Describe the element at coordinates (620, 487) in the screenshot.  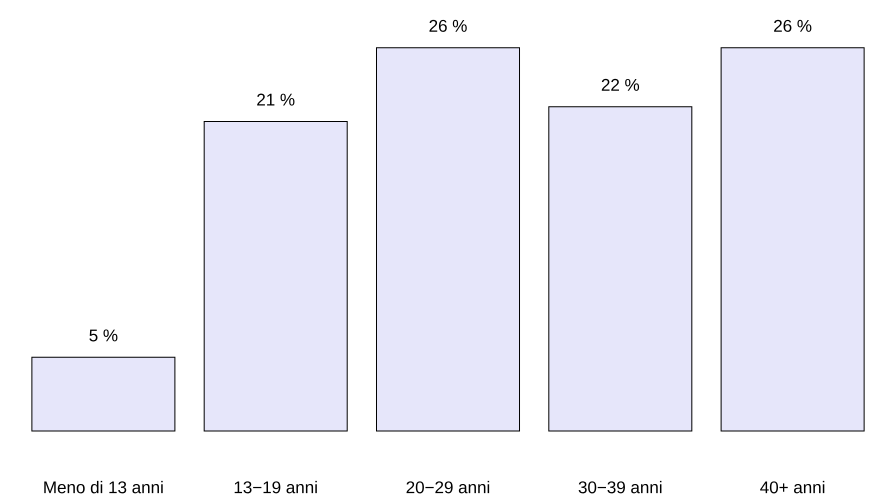
I see `x-tick-label: 30−39 anni` at that location.